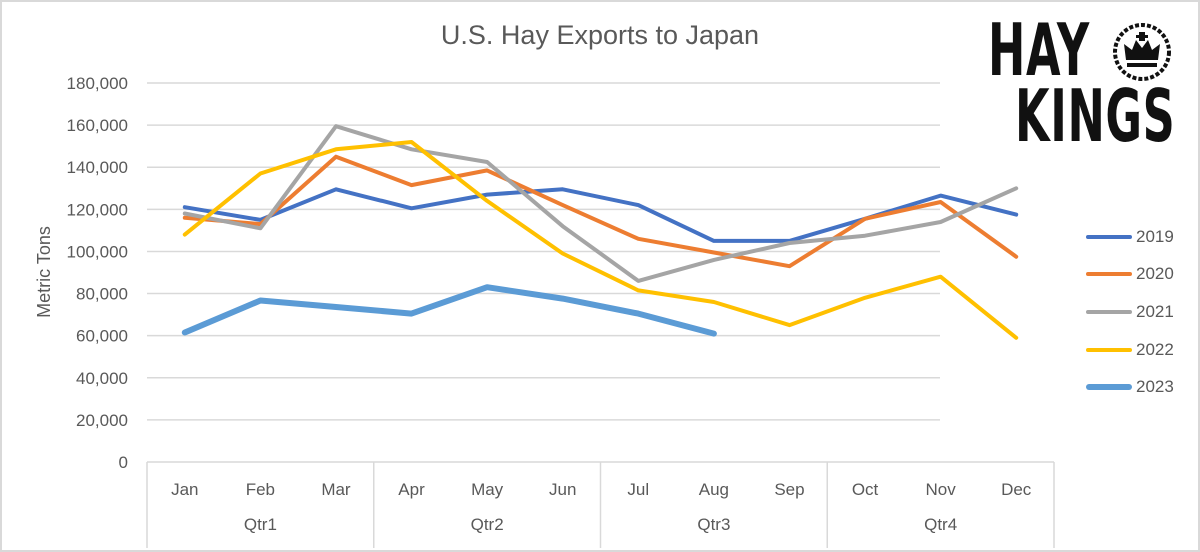  Describe the element at coordinates (600, 35) in the screenshot. I see `chart-title: U.S. Hay Exports to Japan` at that location.